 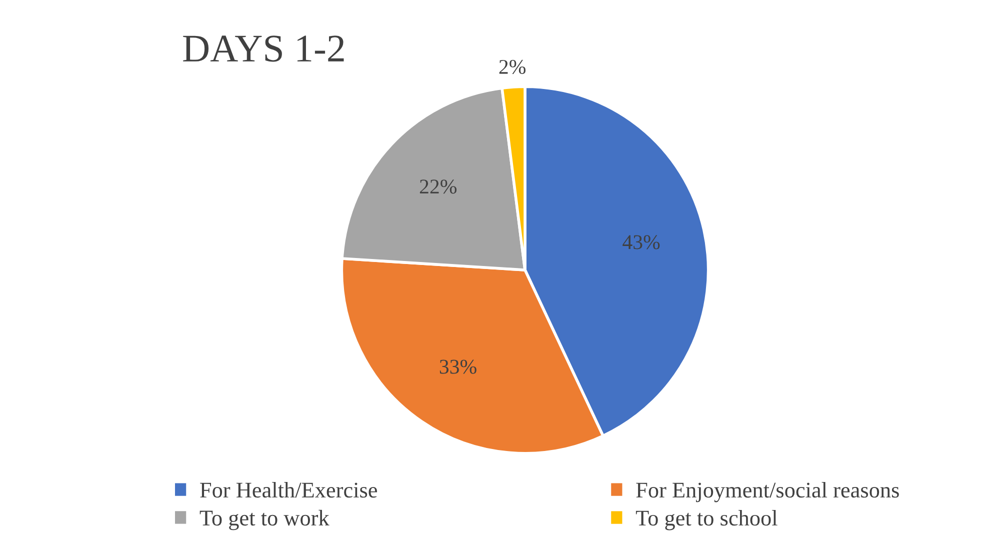 I want to click on data-label: 22%, so click(x=438, y=187).